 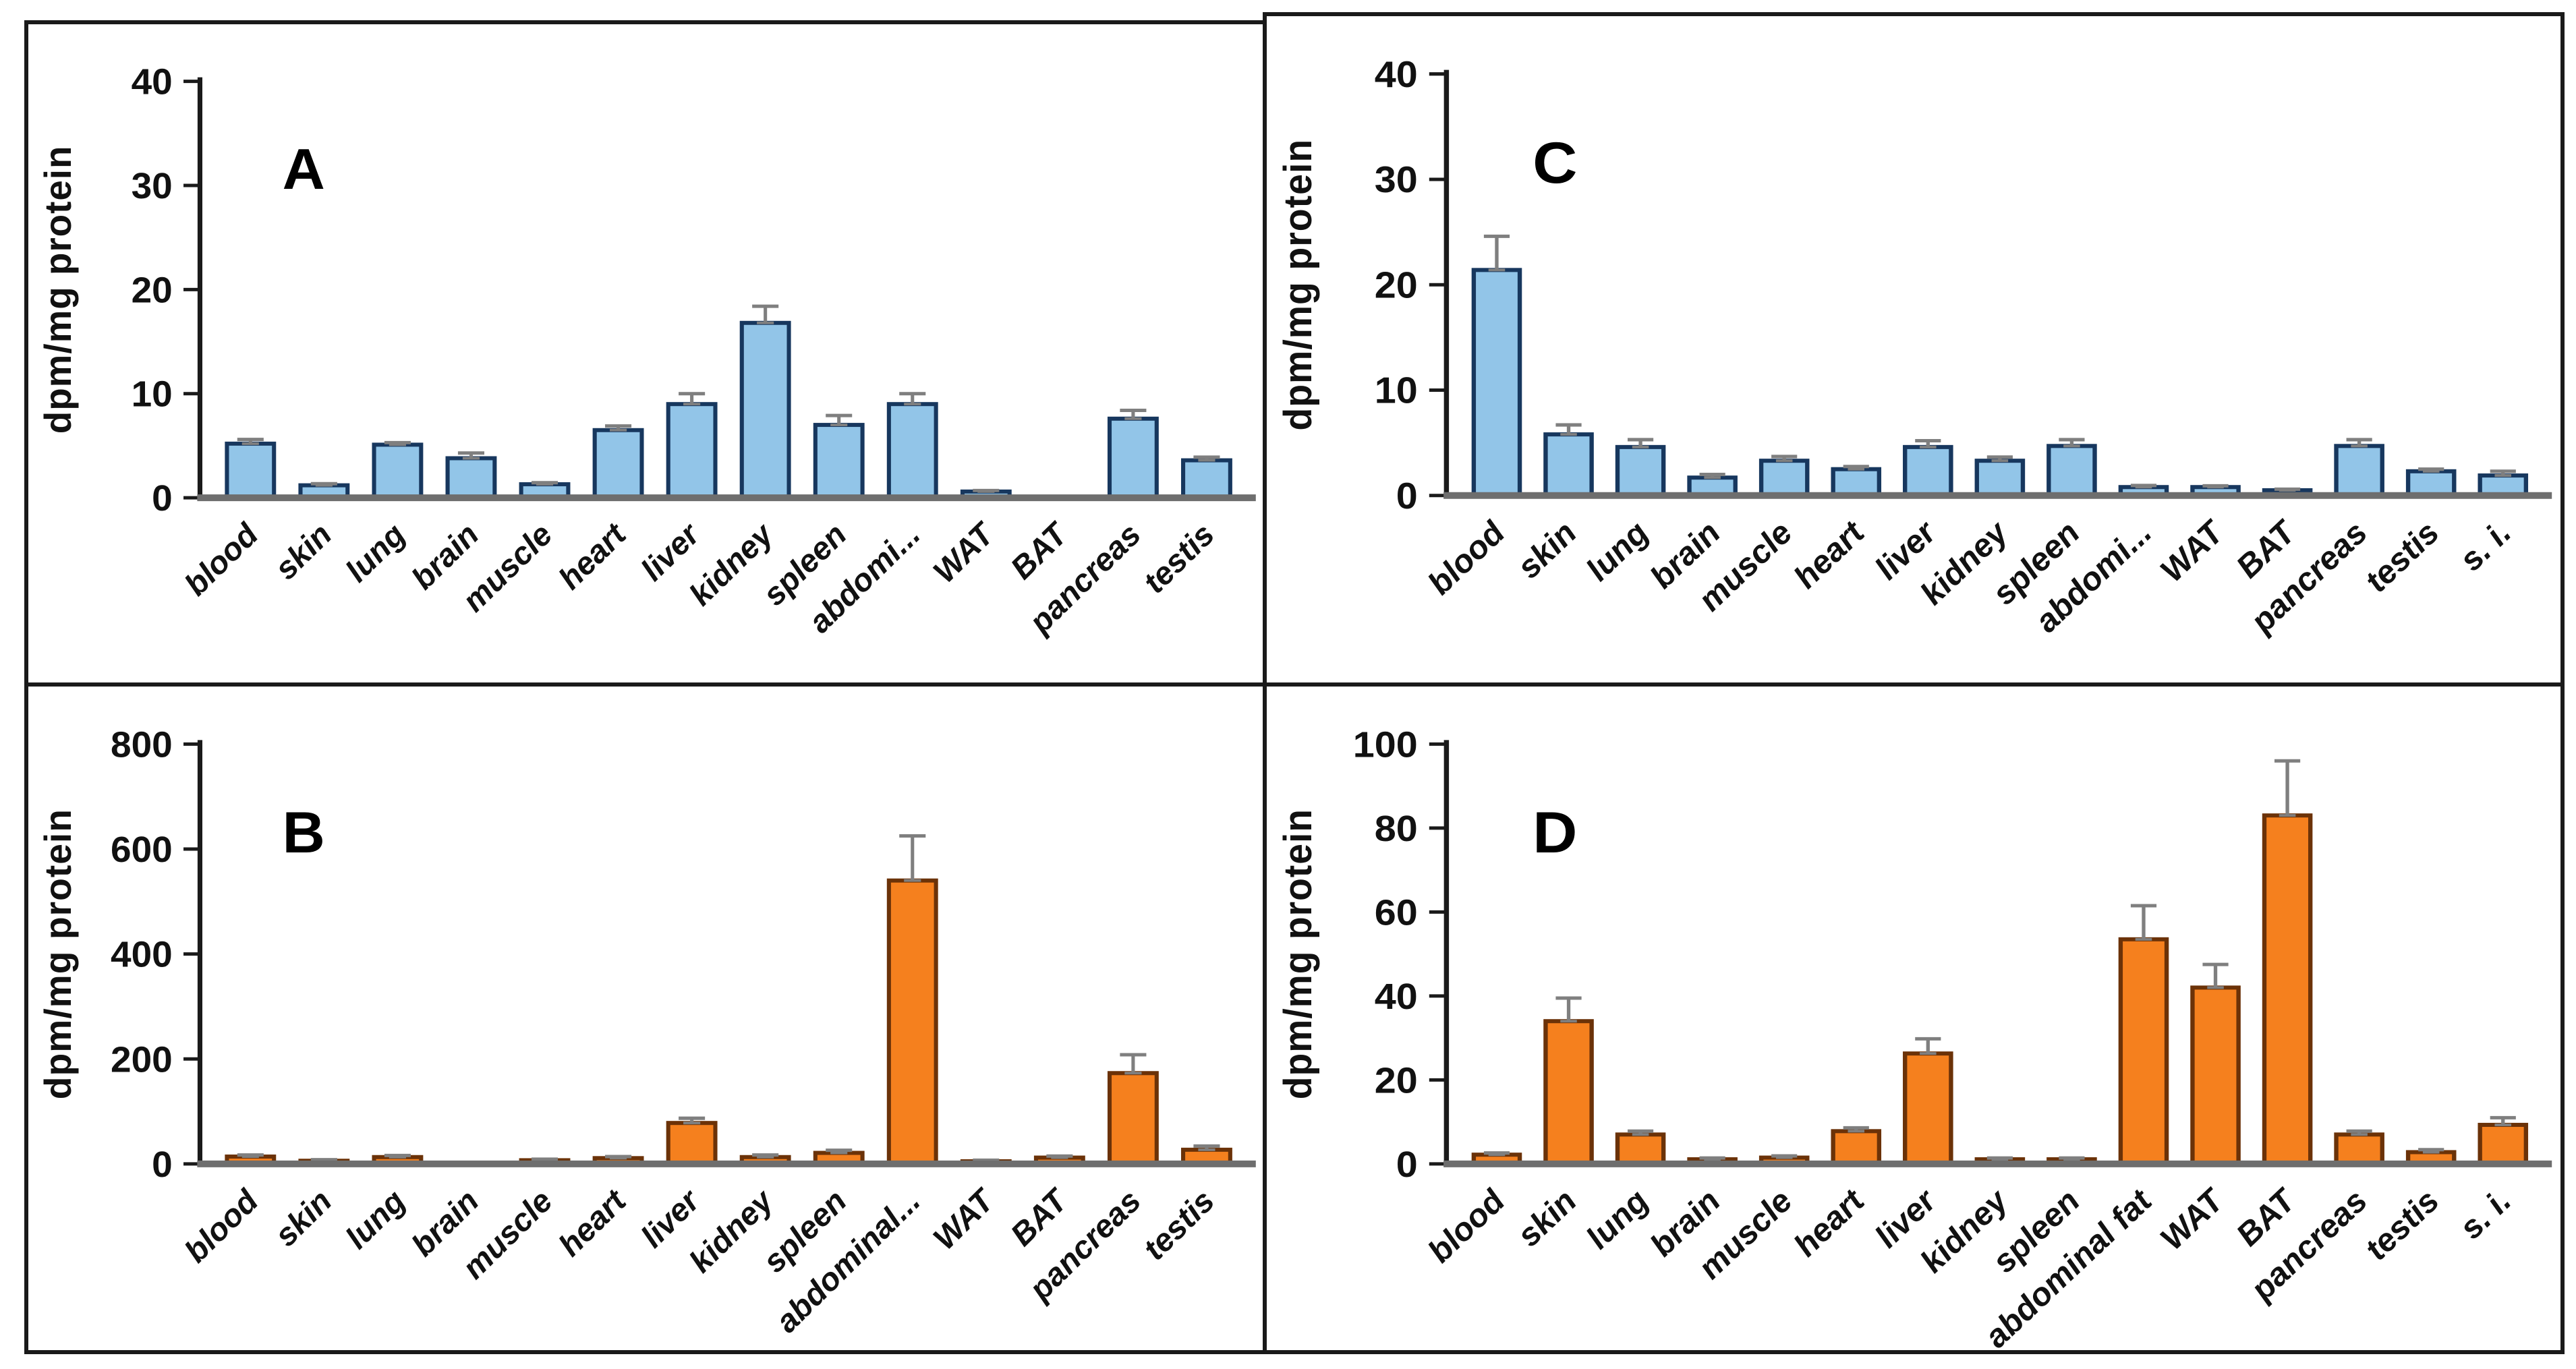 I want to click on panel-label: B, so click(x=304, y=833).